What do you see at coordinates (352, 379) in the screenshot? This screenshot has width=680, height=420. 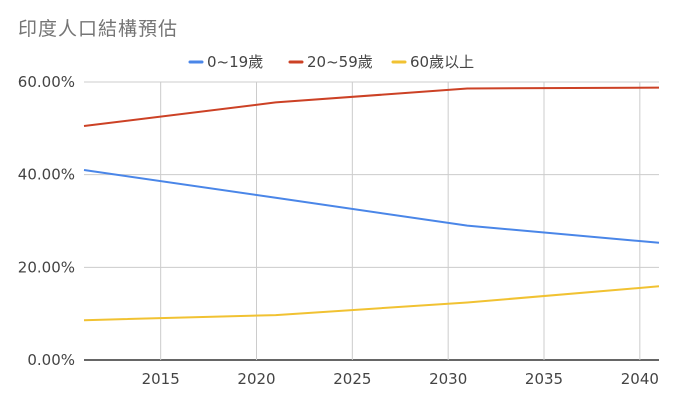 I see `x-tick-label: 2025` at bounding box center [352, 379].